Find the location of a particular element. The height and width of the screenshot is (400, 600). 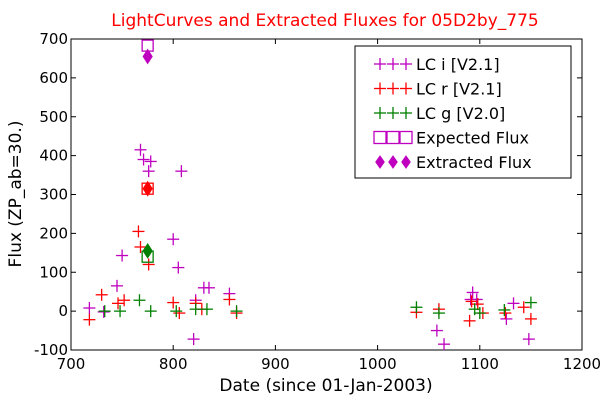

legend-box is located at coordinates (463, 112).